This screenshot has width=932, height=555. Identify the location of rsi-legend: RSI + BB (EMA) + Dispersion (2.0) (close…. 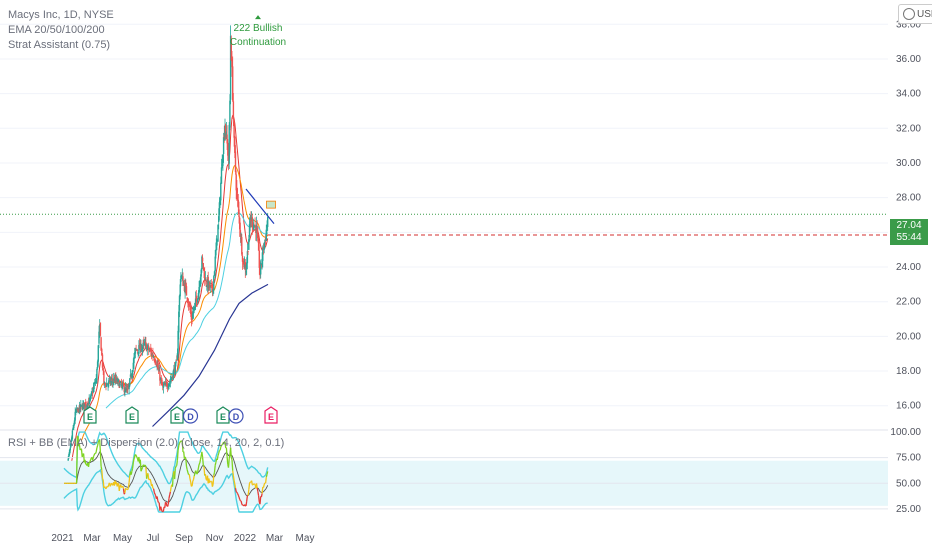
(146, 443).